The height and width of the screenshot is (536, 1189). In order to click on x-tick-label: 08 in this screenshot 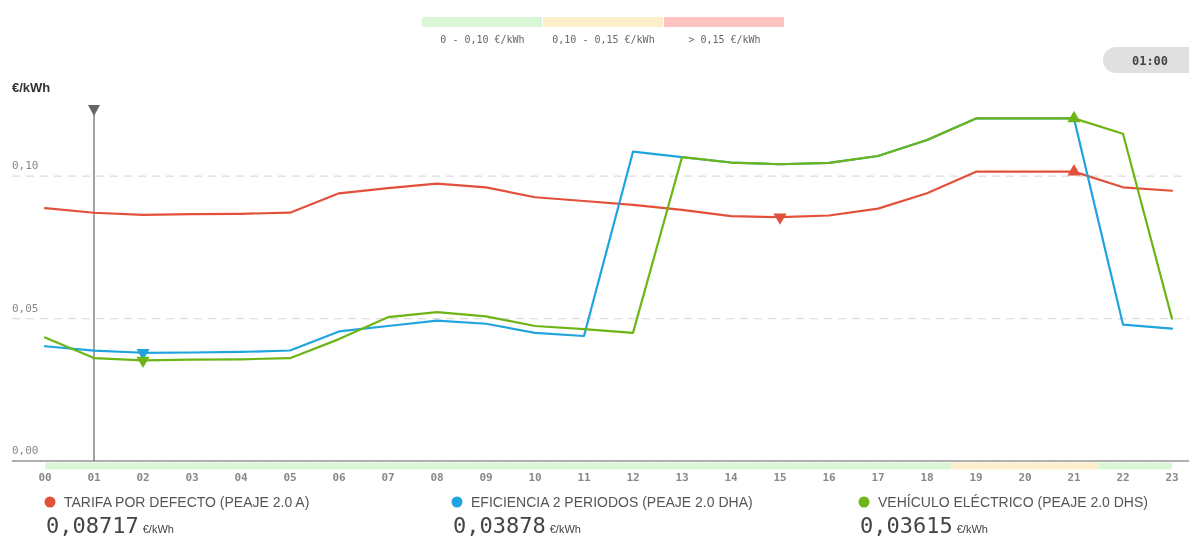, I will do `click(437, 477)`.